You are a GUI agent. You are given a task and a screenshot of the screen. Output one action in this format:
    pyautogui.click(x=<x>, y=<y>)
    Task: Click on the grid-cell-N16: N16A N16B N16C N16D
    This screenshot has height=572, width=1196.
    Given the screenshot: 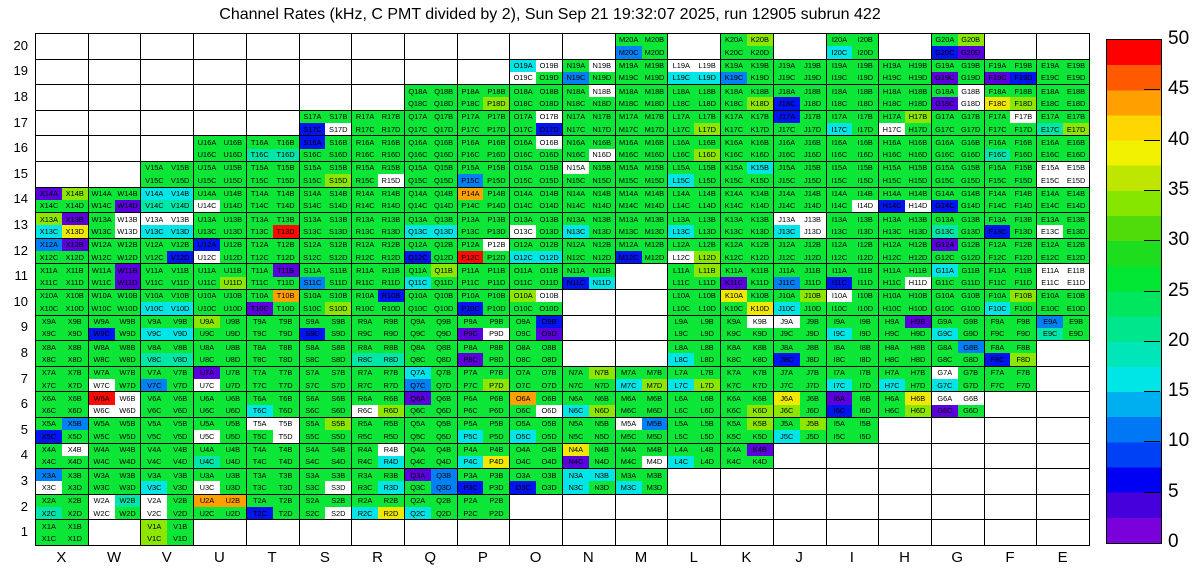 What is the action you would take?
    pyautogui.click(x=588, y=148)
    